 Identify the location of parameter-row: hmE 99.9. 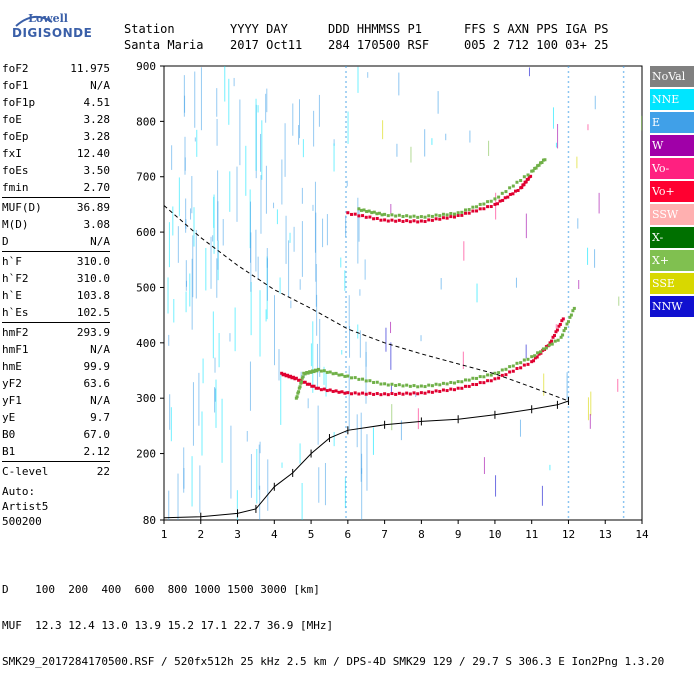
(56, 366).